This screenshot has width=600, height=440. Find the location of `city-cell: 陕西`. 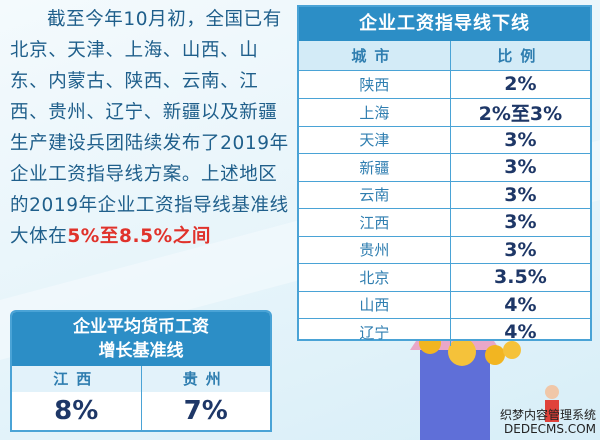

city-cell: 陕西 is located at coordinates (375, 84).